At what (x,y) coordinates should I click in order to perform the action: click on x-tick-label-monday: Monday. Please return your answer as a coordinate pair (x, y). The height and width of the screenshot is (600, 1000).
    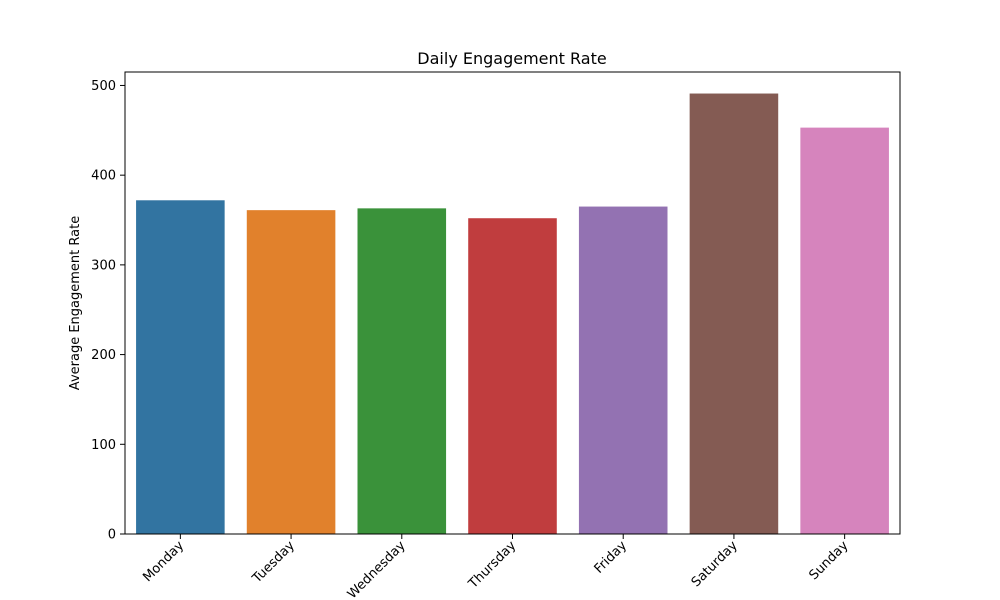
    Looking at the image, I should click on (163, 561).